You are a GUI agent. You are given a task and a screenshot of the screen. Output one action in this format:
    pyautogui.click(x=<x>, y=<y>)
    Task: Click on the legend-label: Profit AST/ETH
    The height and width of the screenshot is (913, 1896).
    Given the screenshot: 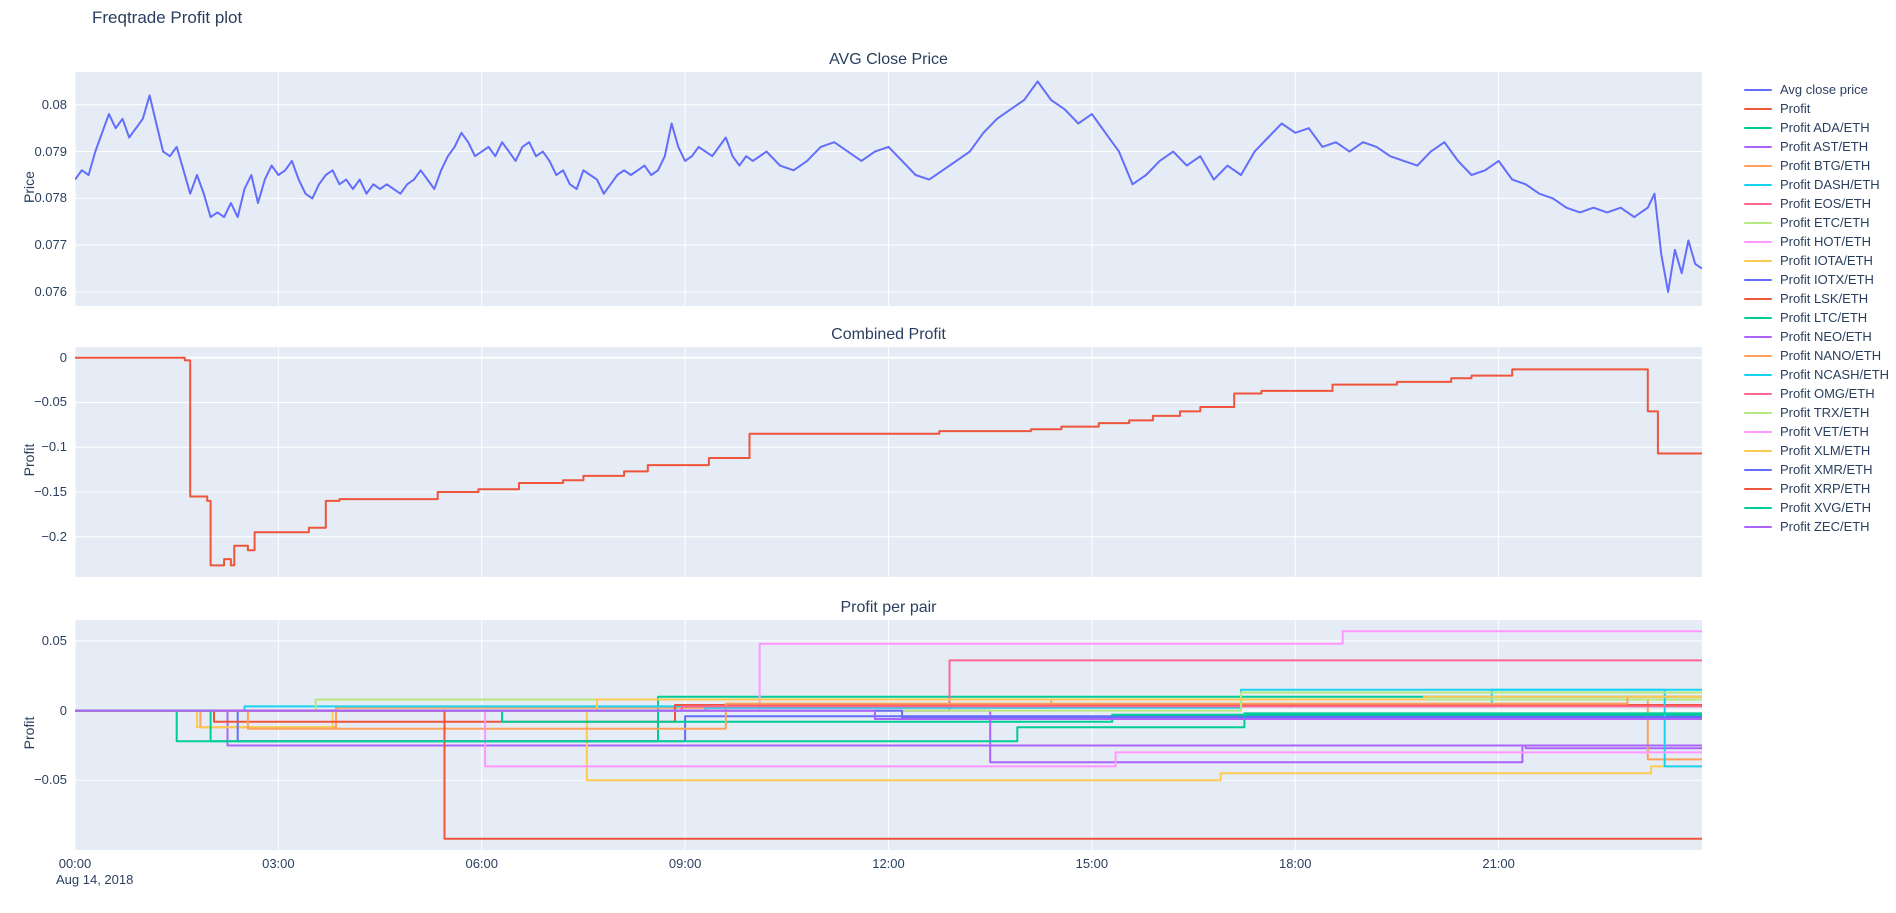 What is the action you would take?
    pyautogui.click(x=1824, y=146)
    